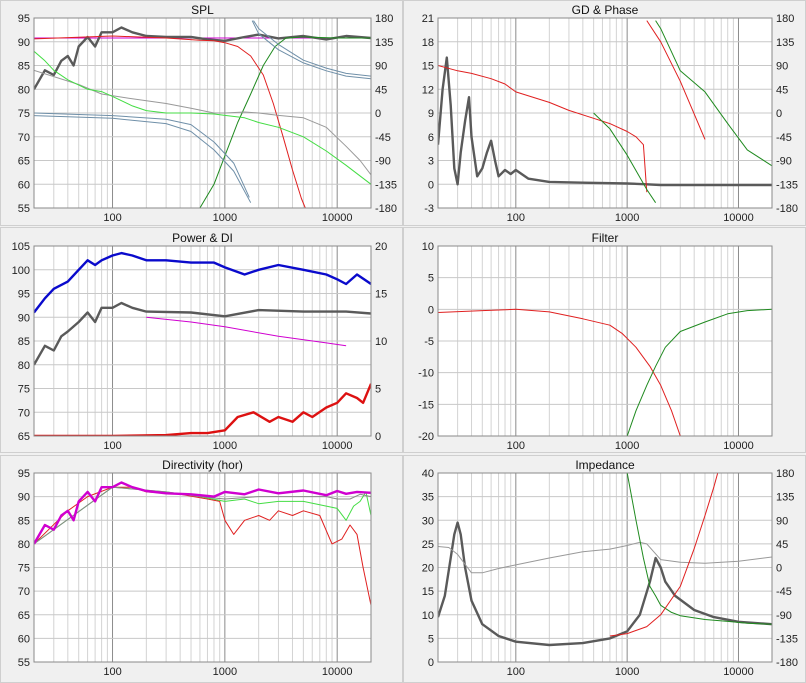 The height and width of the screenshot is (683, 806). Describe the element at coordinates (428, 569) in the screenshot. I see `y-tick-label: 20` at that location.